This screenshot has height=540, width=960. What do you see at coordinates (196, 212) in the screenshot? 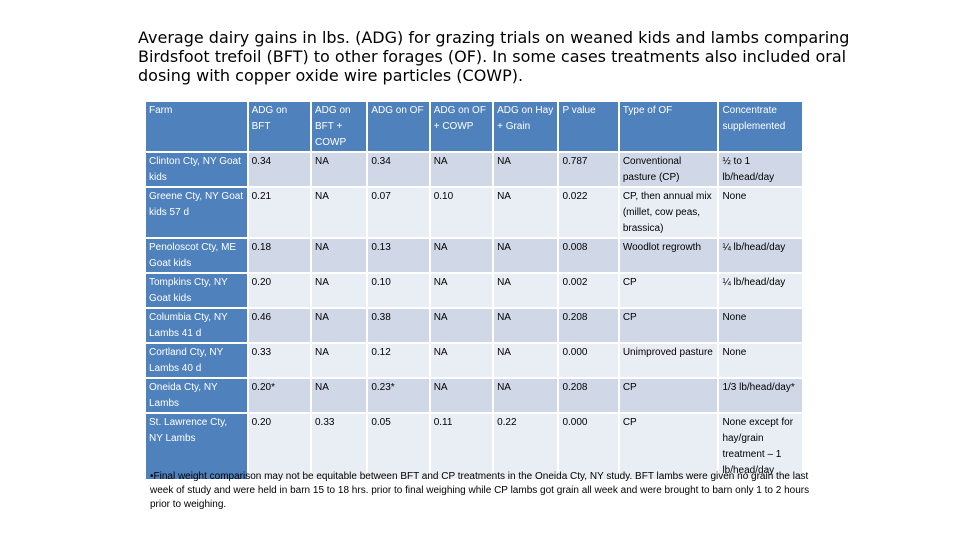
I see `table-cell: Greene Cty, NY Goat kids 57 d` at bounding box center [196, 212].